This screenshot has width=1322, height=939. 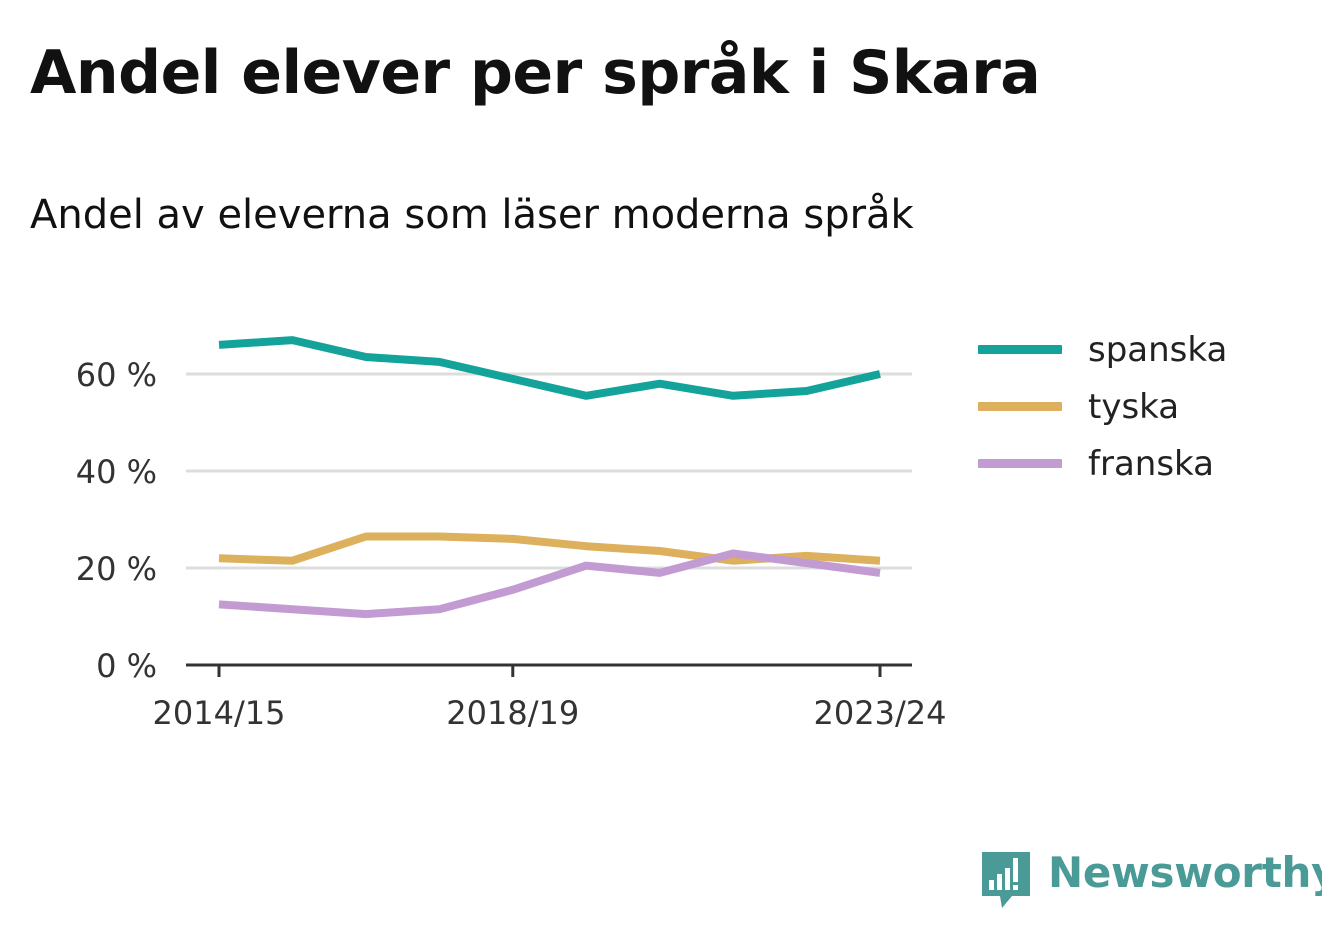 I want to click on y-tick-label: 60 %, so click(x=116, y=375).